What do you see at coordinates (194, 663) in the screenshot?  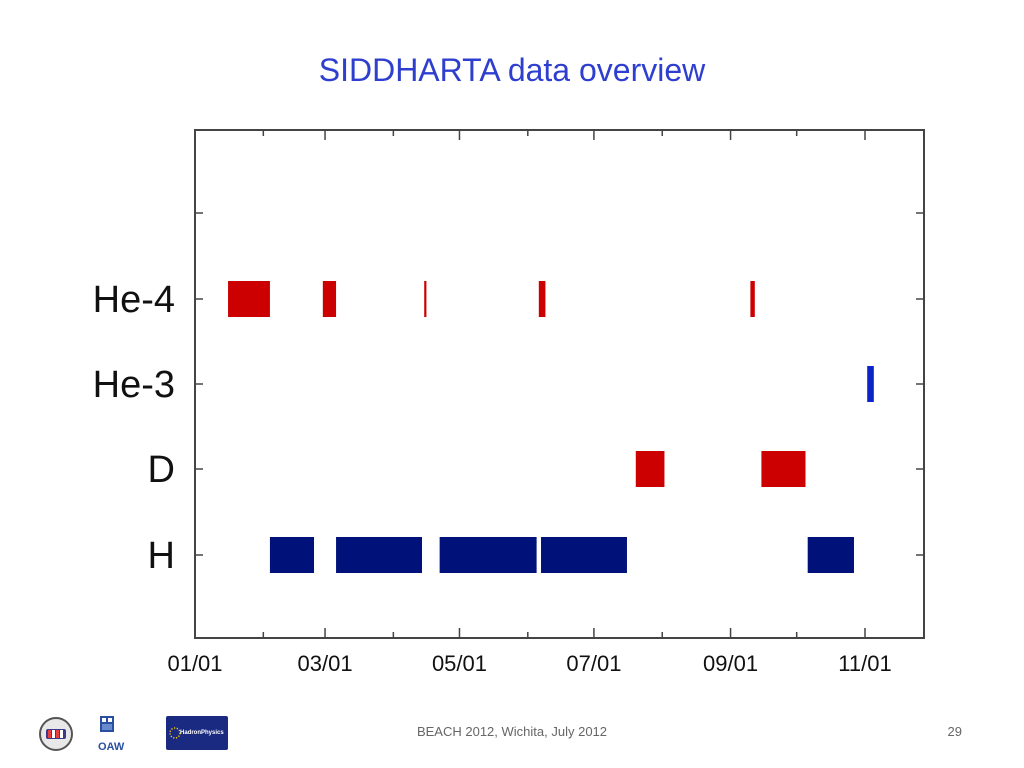 I see `x-tick-label: 01/01` at bounding box center [194, 663].